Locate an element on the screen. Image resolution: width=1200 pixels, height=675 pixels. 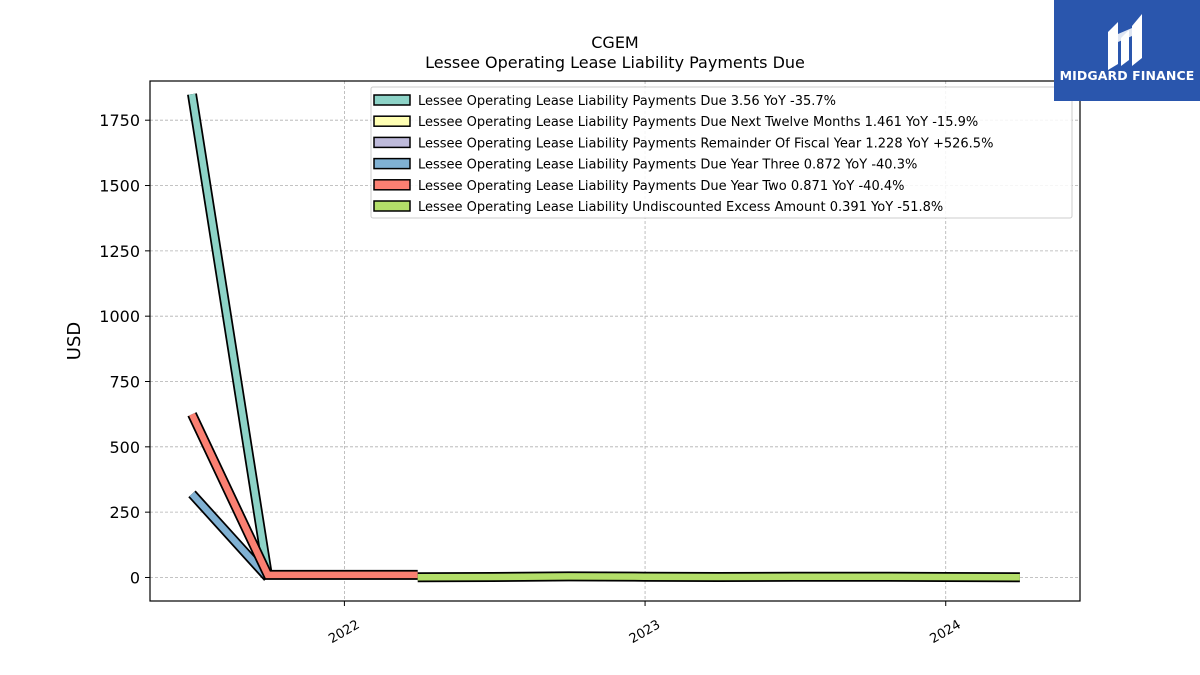
y-tick-label: 750 is located at coordinates (124, 382).